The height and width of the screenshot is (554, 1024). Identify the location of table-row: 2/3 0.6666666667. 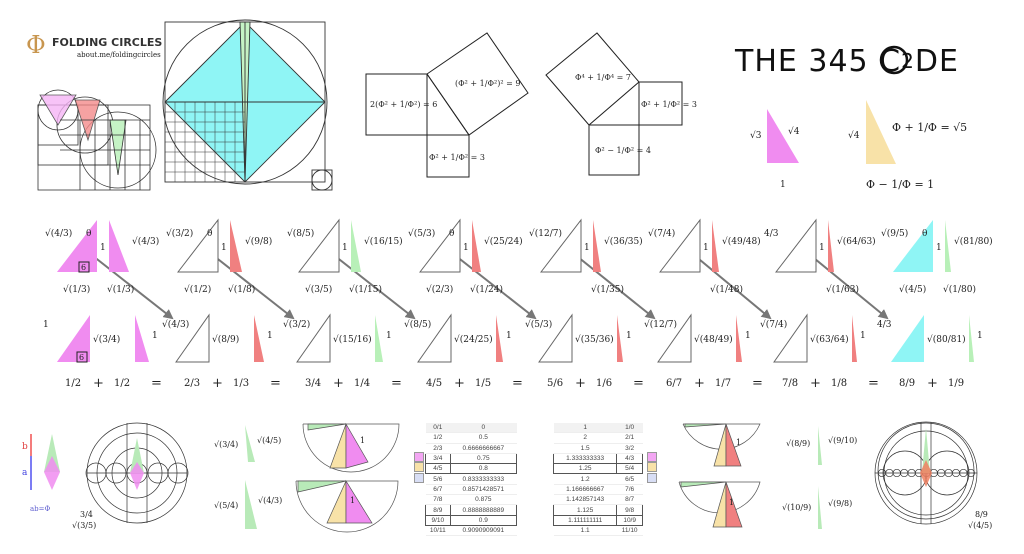
(471, 448).